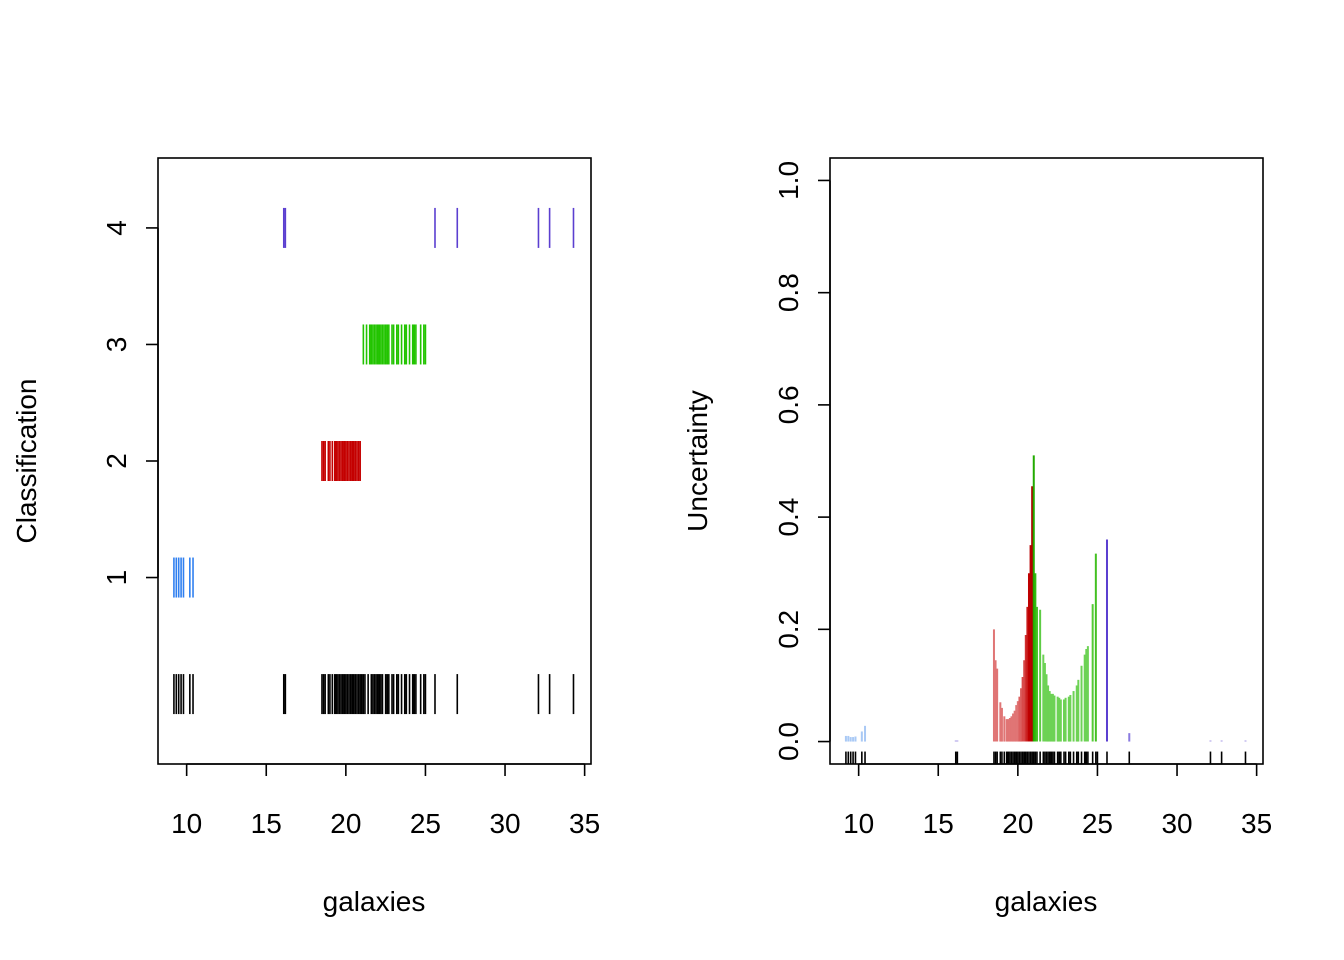 This screenshot has height=960, width=1344. What do you see at coordinates (374, 901) in the screenshot?
I see `classification-x-label: galaxies` at bounding box center [374, 901].